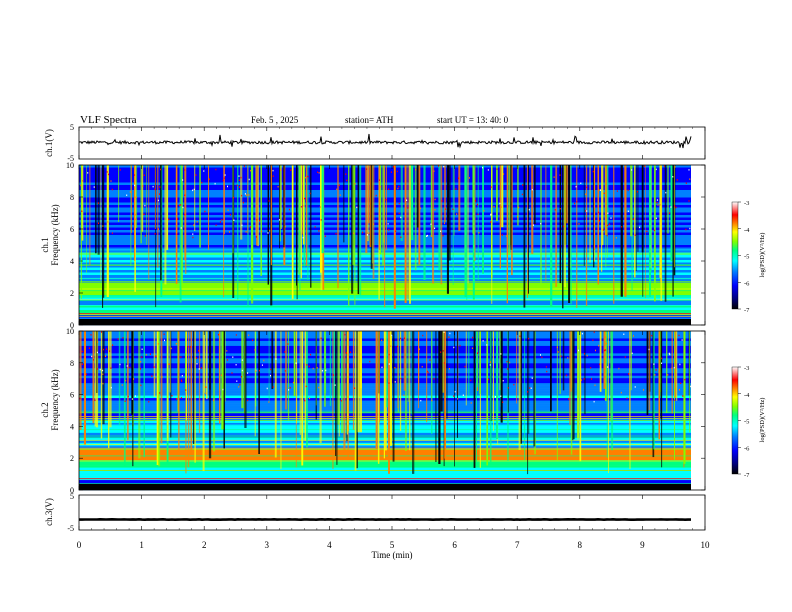  What do you see at coordinates (369, 120) in the screenshot?
I see `station-label: station= ATH` at bounding box center [369, 120].